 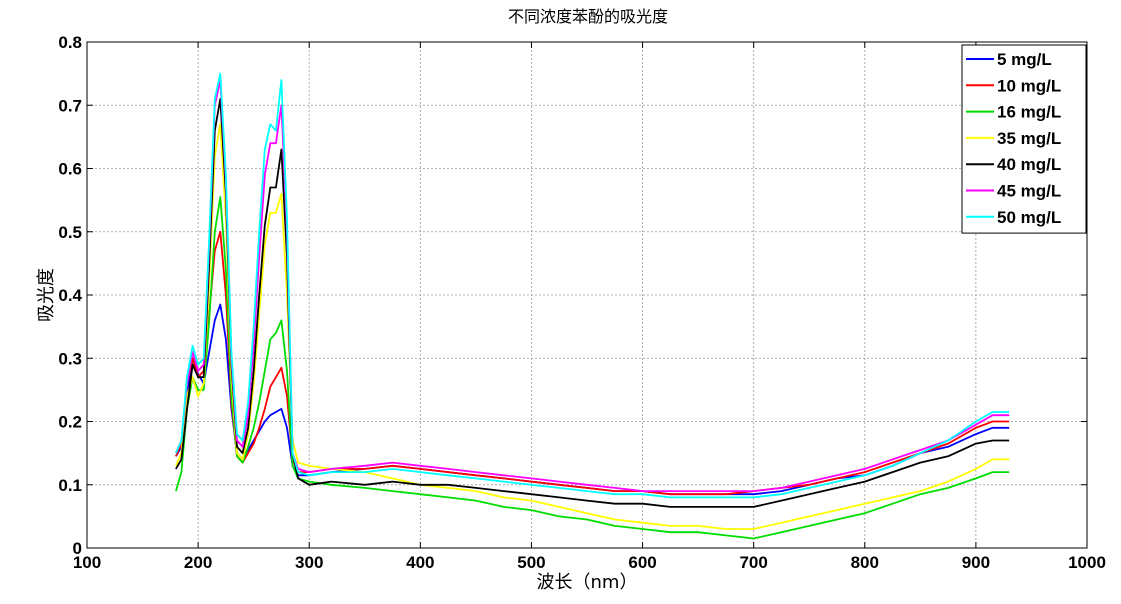 I want to click on y-tick-label: 0.8, so click(x=70, y=42).